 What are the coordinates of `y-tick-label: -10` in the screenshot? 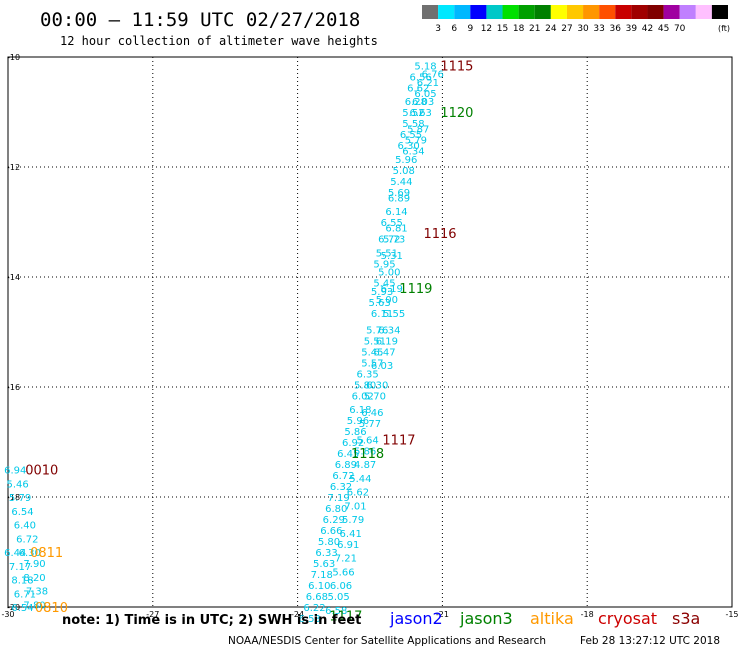 It's located at (13, 57).